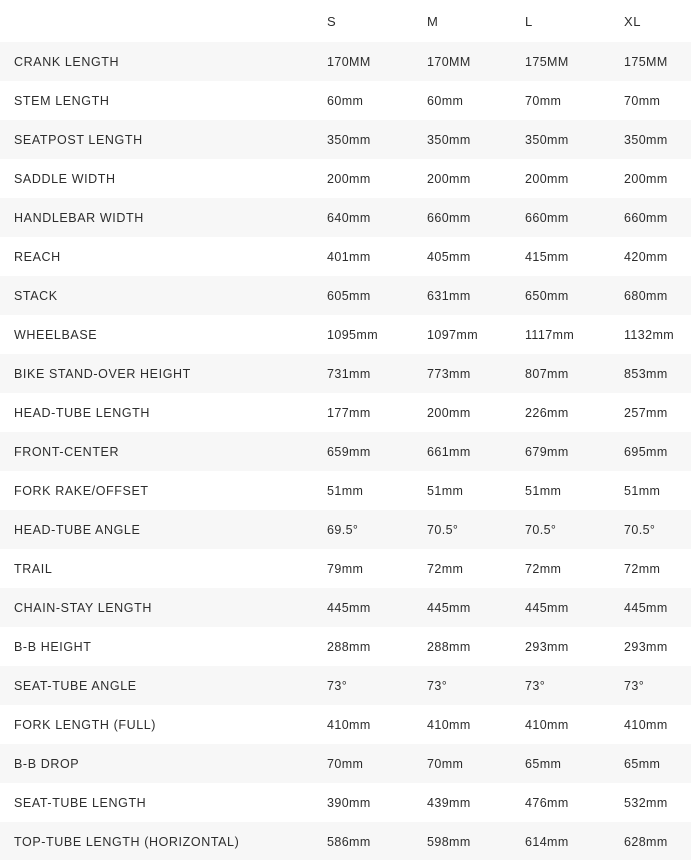 The width and height of the screenshot is (691, 860). I want to click on spec-value: 628mm, so click(646, 841).